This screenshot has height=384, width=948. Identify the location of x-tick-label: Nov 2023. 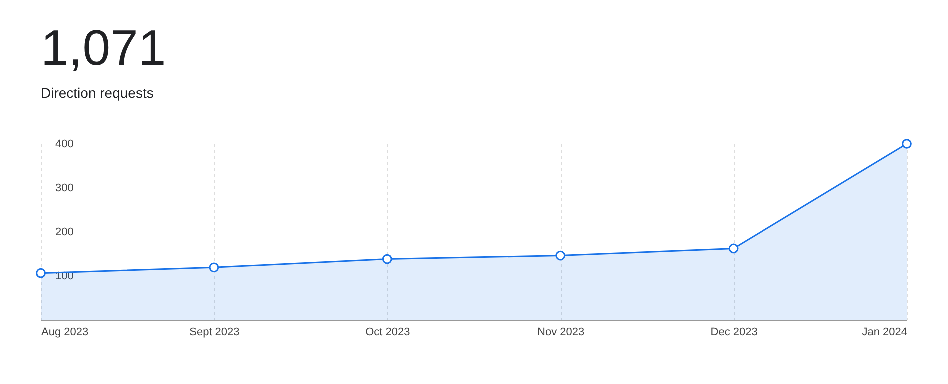
(561, 332).